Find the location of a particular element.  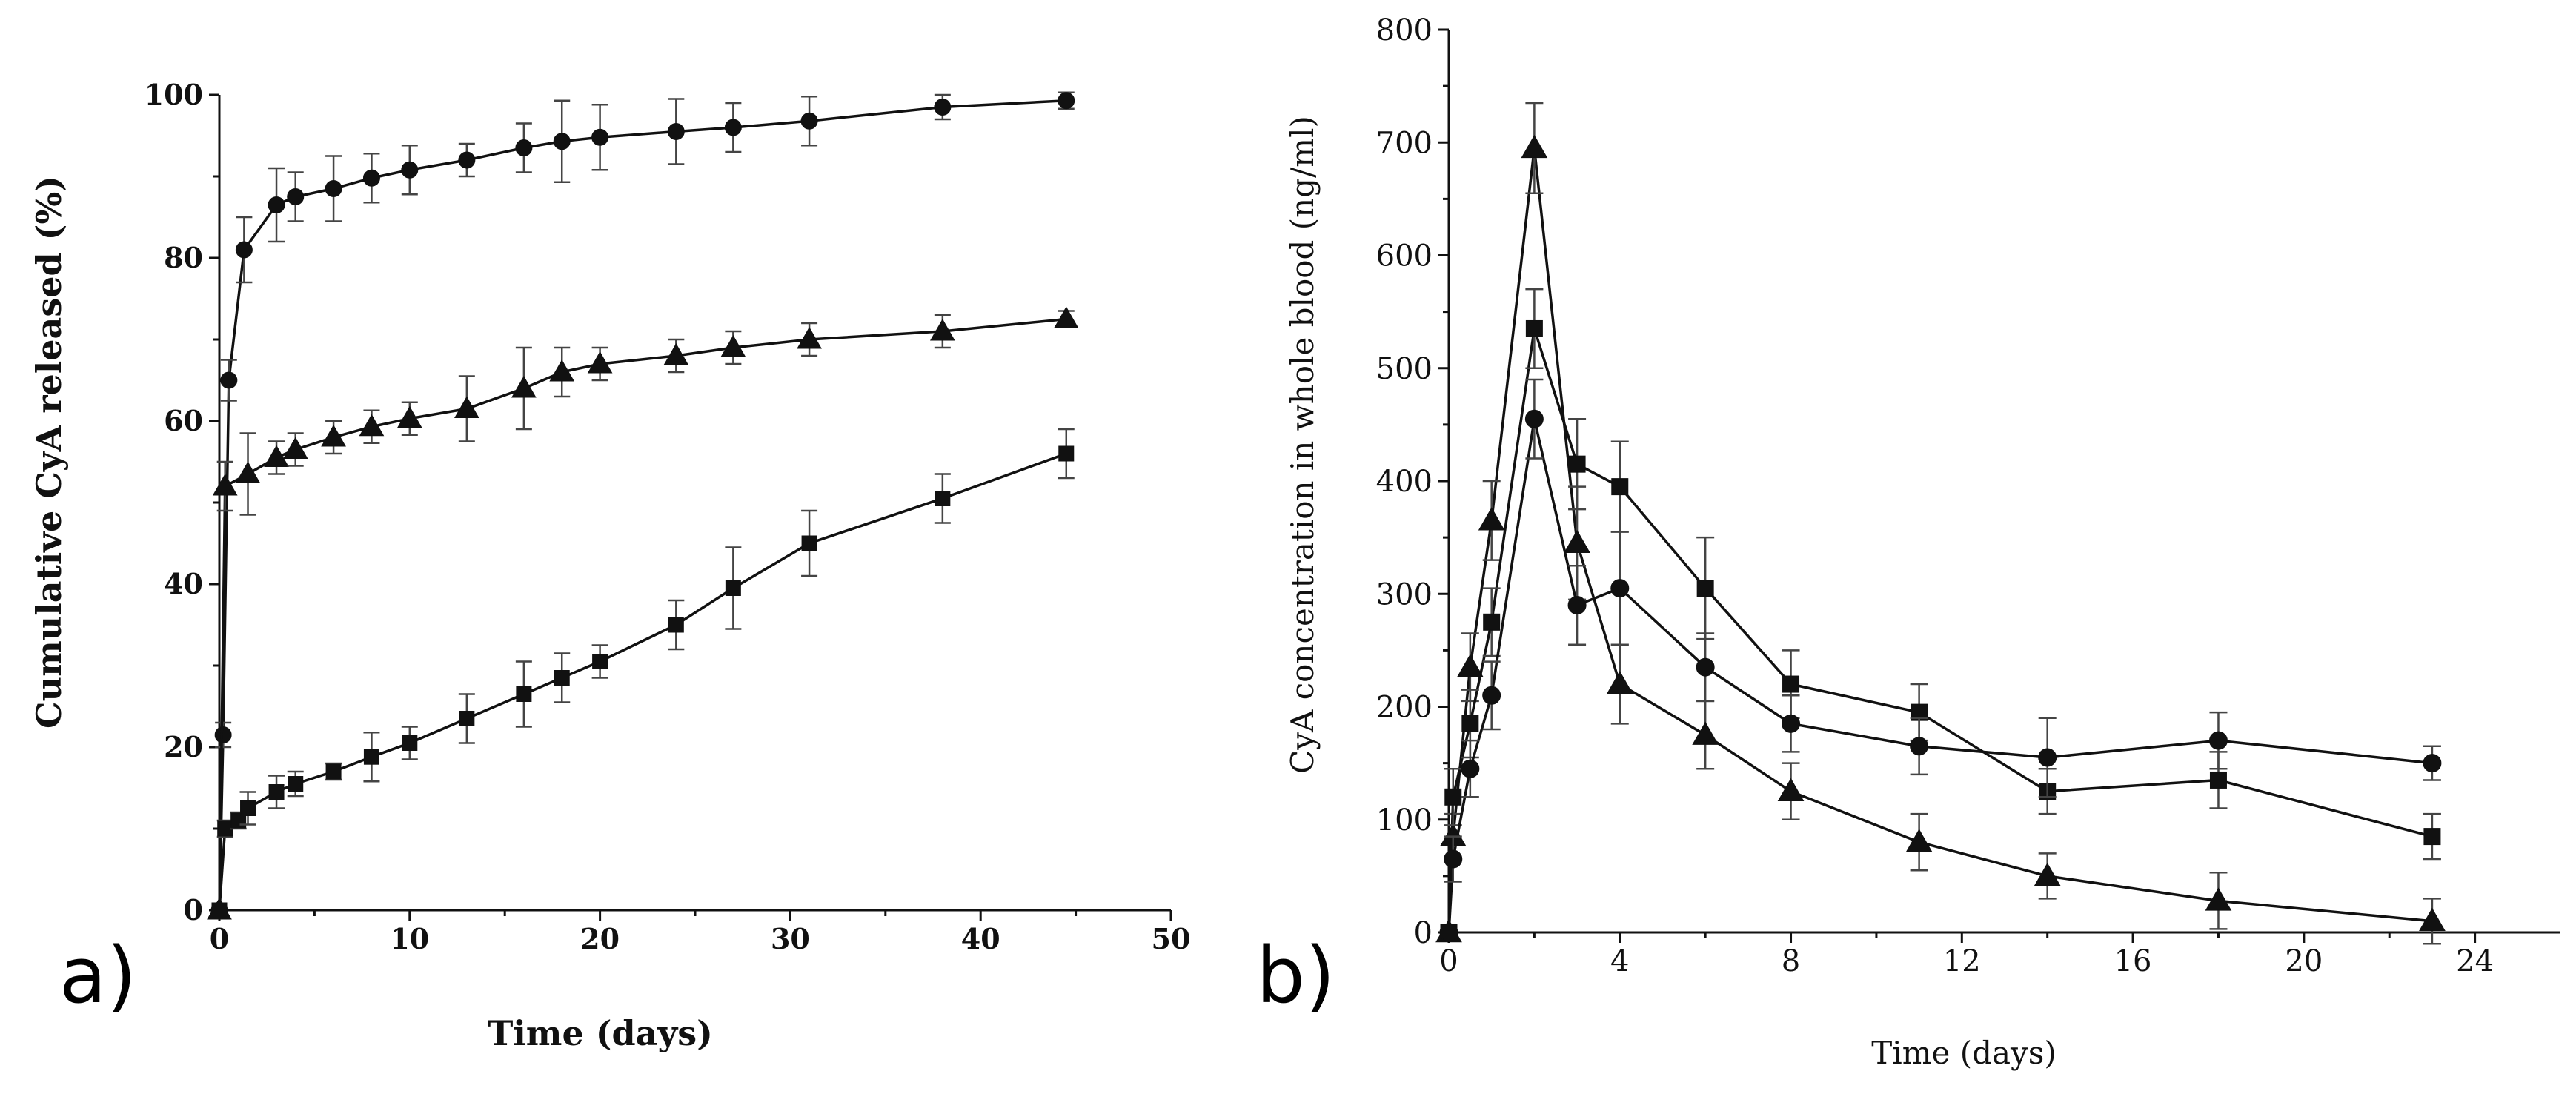

panel-b-label: b) is located at coordinates (1295, 975).